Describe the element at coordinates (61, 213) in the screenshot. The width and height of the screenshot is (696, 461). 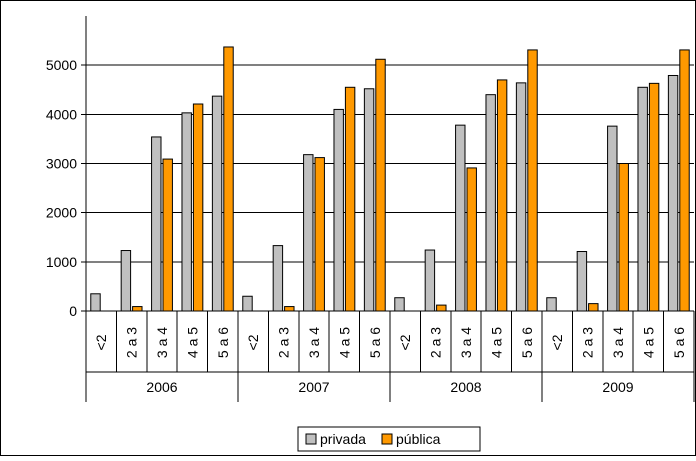
I see `y-tick-label: 2000` at that location.